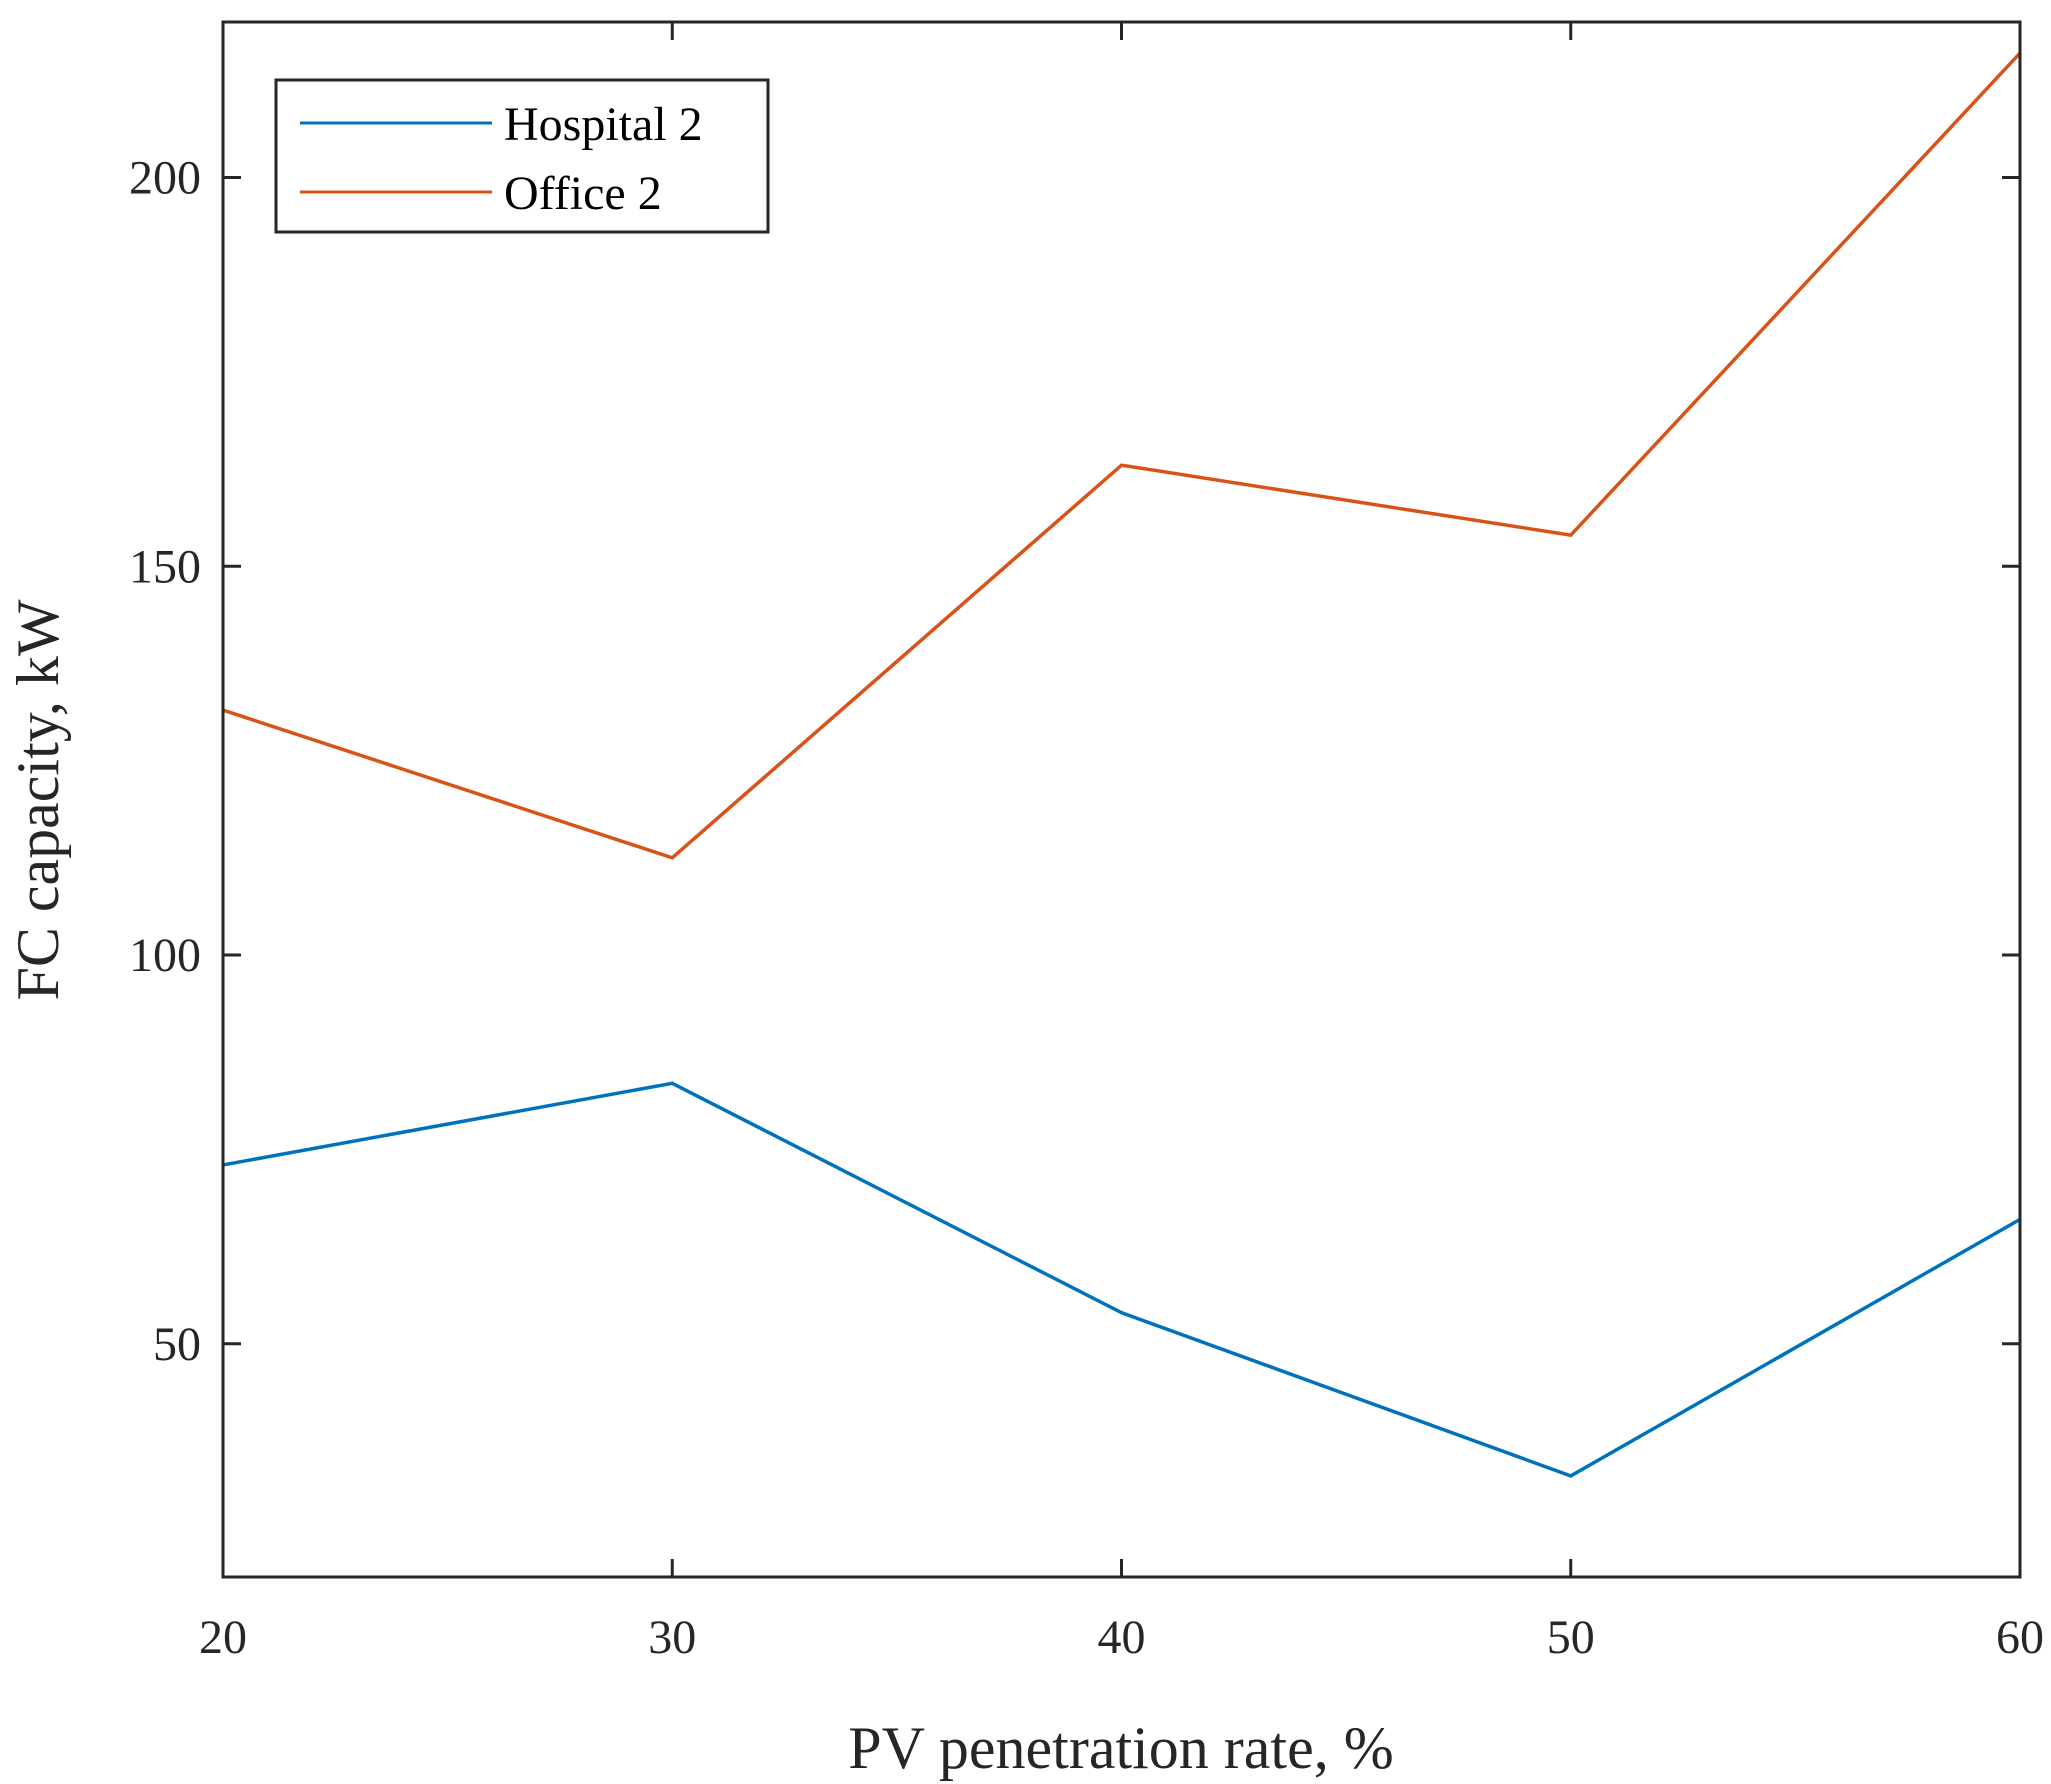 The image size is (2051, 1784). What do you see at coordinates (165, 178) in the screenshot?
I see `y-tick-label-200: 200` at bounding box center [165, 178].